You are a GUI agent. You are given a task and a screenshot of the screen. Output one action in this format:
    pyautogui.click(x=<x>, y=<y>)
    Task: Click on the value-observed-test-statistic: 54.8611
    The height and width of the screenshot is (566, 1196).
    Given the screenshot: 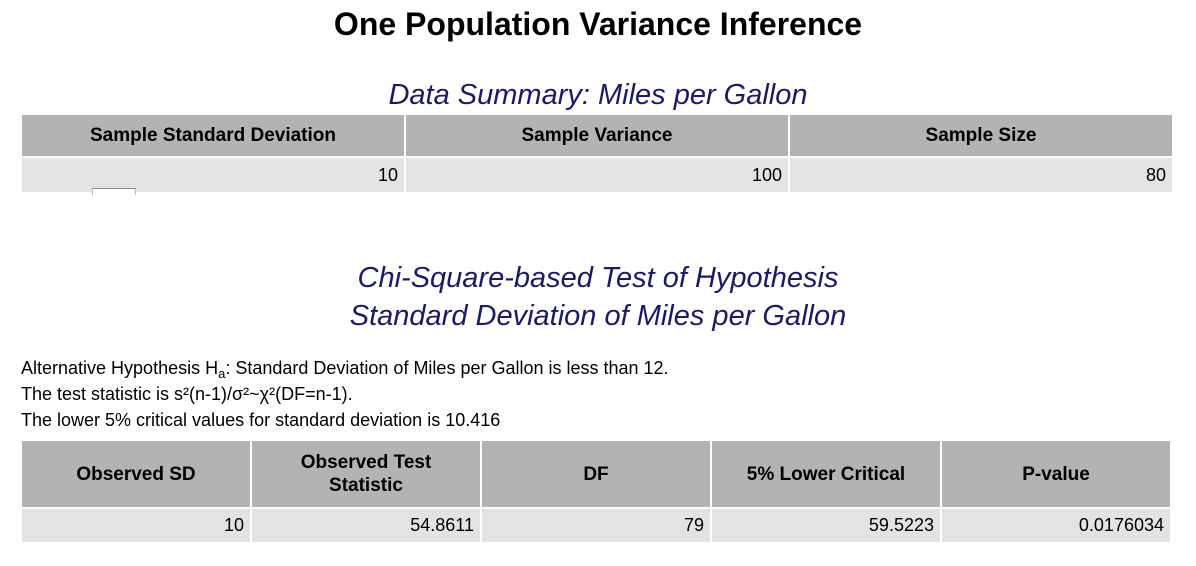 What is the action you would take?
    pyautogui.click(x=366, y=525)
    